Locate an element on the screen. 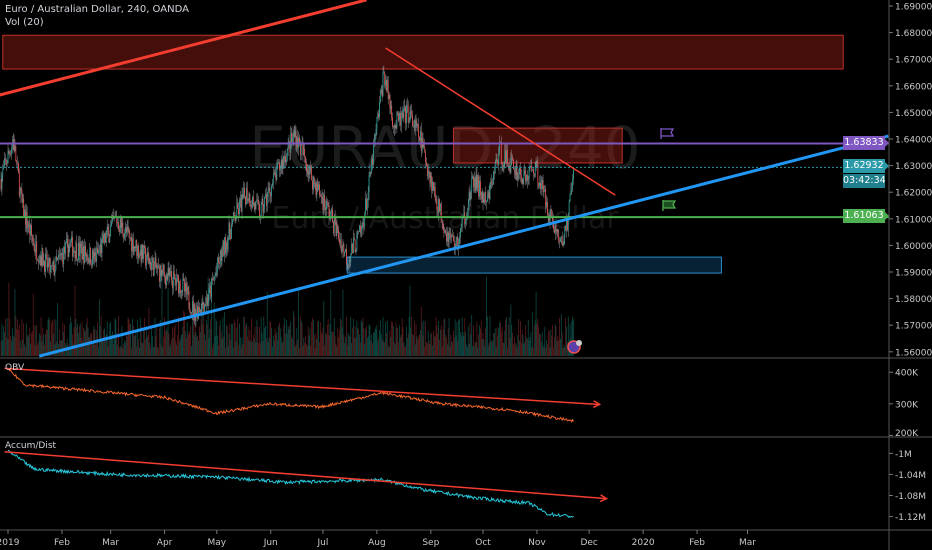 This screenshot has width=932, height=550. events-icon is located at coordinates (574, 347).